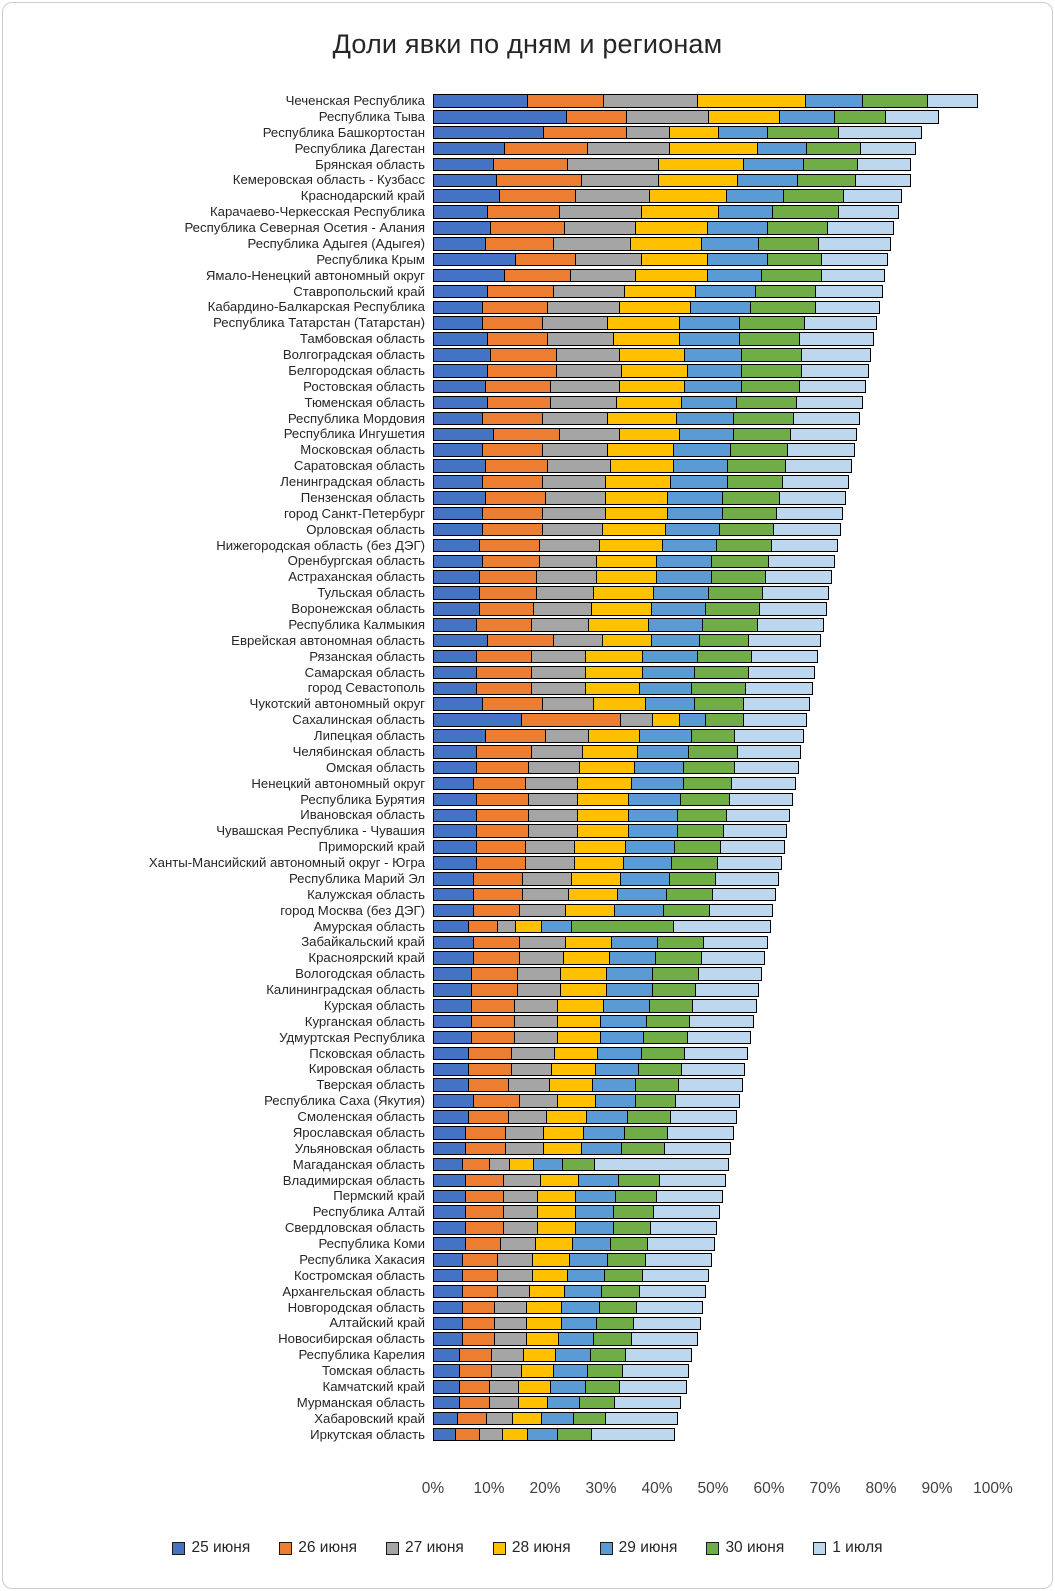  Describe the element at coordinates (328, 640) in the screenshot. I see `category-label: Еврейская автономная область` at that location.